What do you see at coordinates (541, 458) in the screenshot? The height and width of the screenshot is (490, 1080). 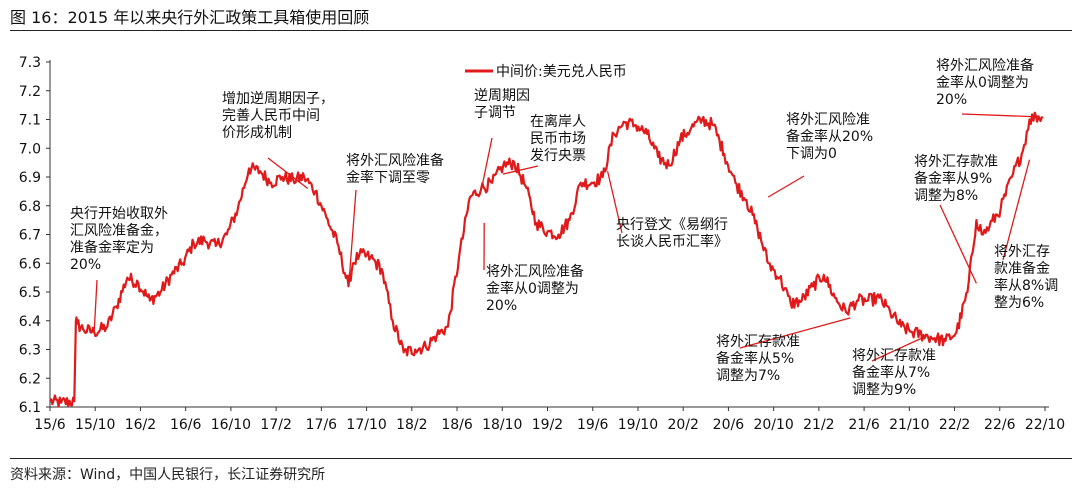 I see `source-rule` at bounding box center [541, 458].